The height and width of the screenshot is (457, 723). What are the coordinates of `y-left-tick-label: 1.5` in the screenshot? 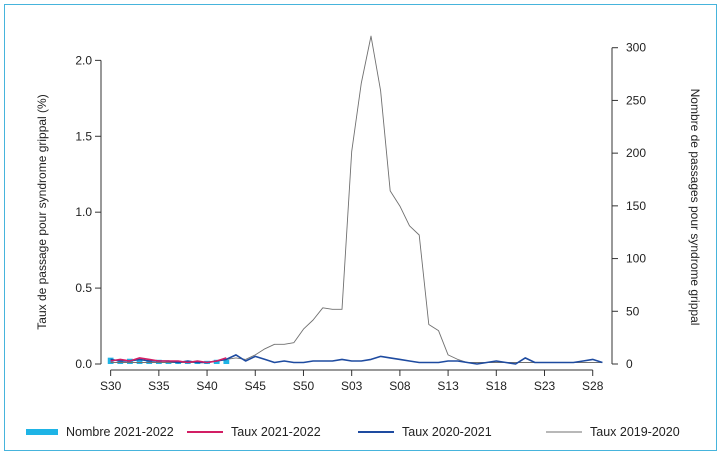 It's located at (83, 136).